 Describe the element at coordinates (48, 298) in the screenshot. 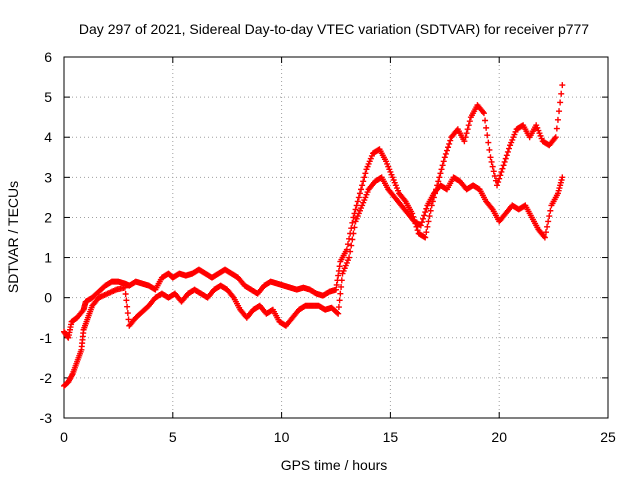

I see `y-tick-label: 0` at that location.